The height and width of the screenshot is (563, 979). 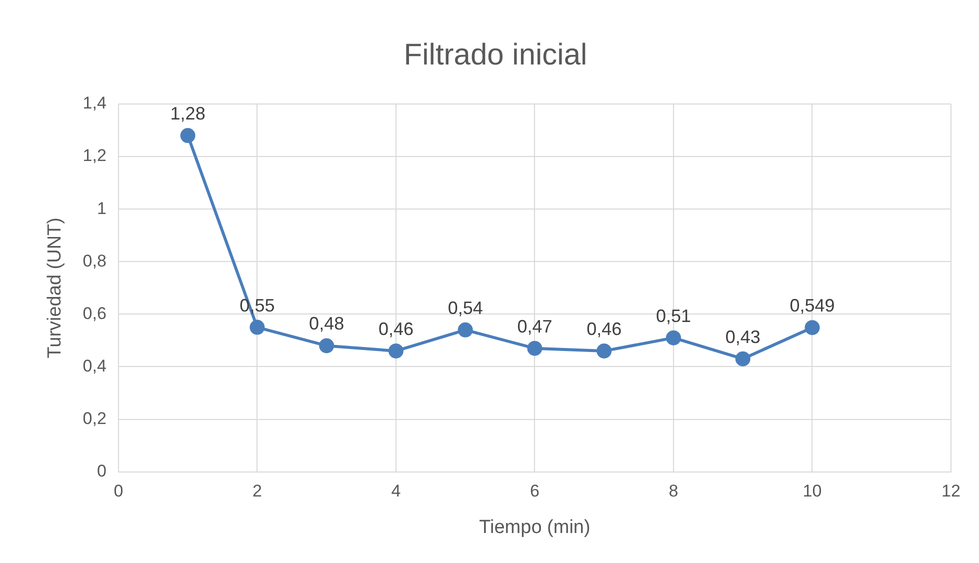 What do you see at coordinates (94, 156) in the screenshot?
I see `y-tick-label: 1,2` at bounding box center [94, 156].